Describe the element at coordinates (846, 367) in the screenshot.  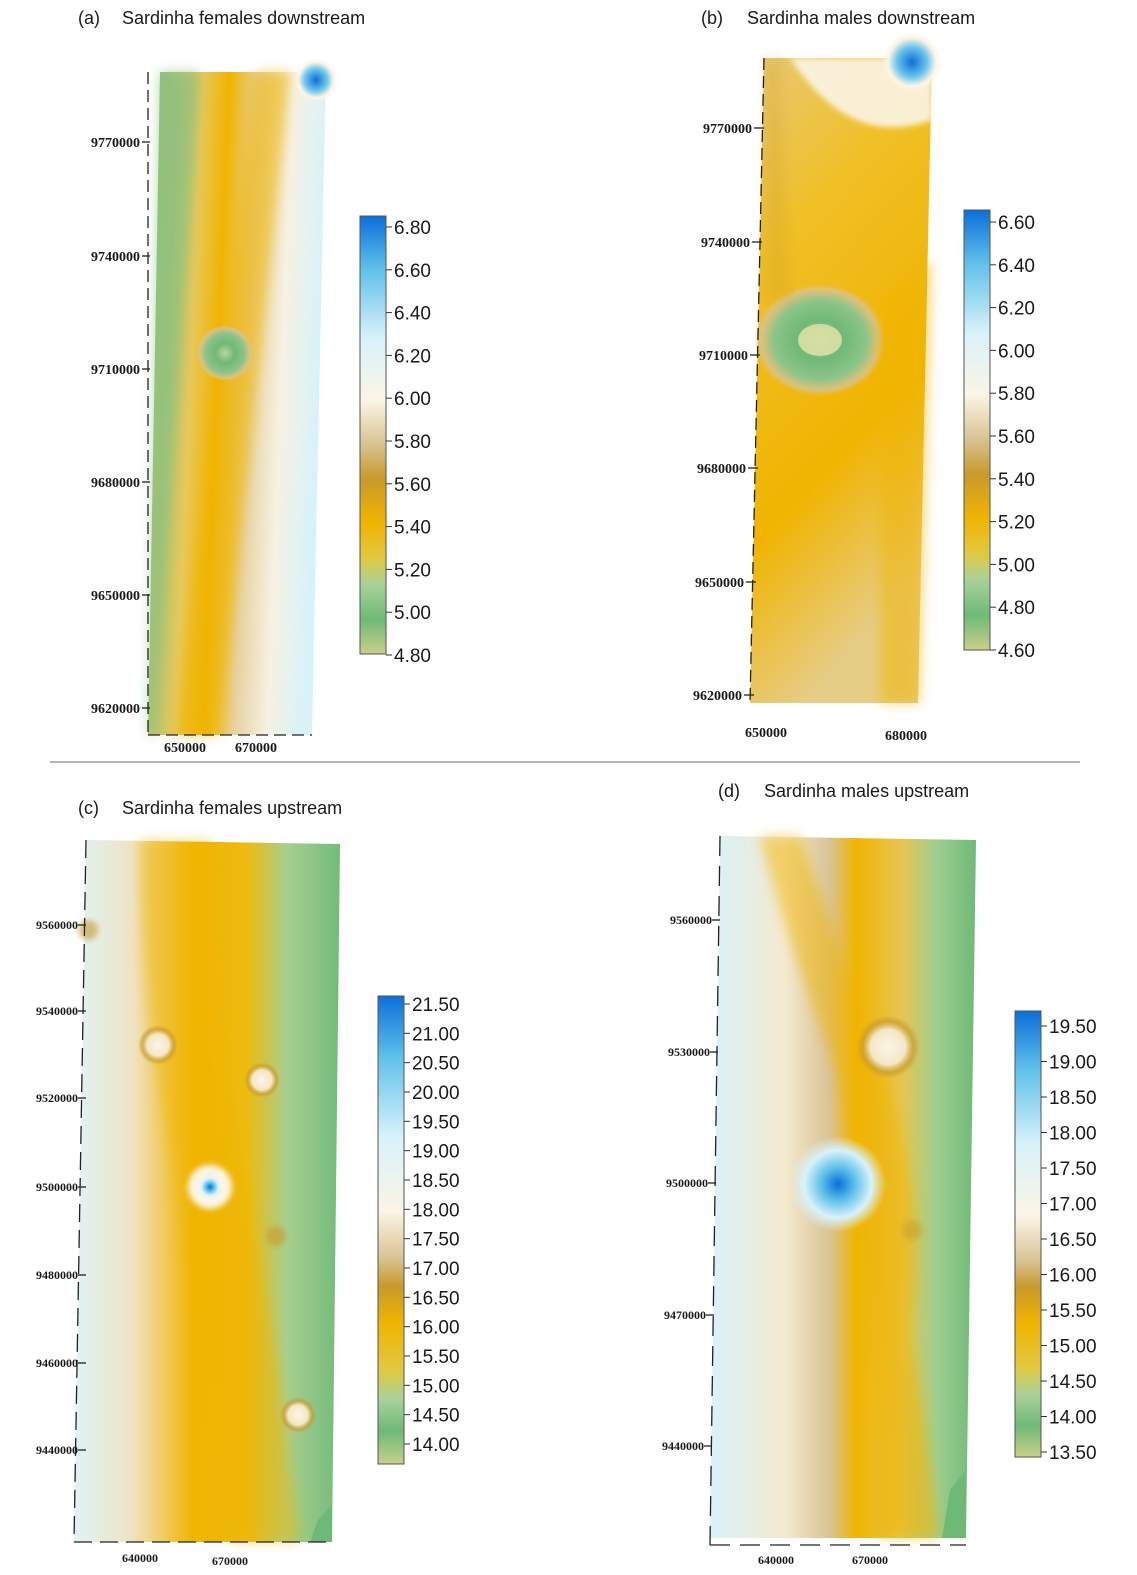
I see `panel-b-map` at that location.